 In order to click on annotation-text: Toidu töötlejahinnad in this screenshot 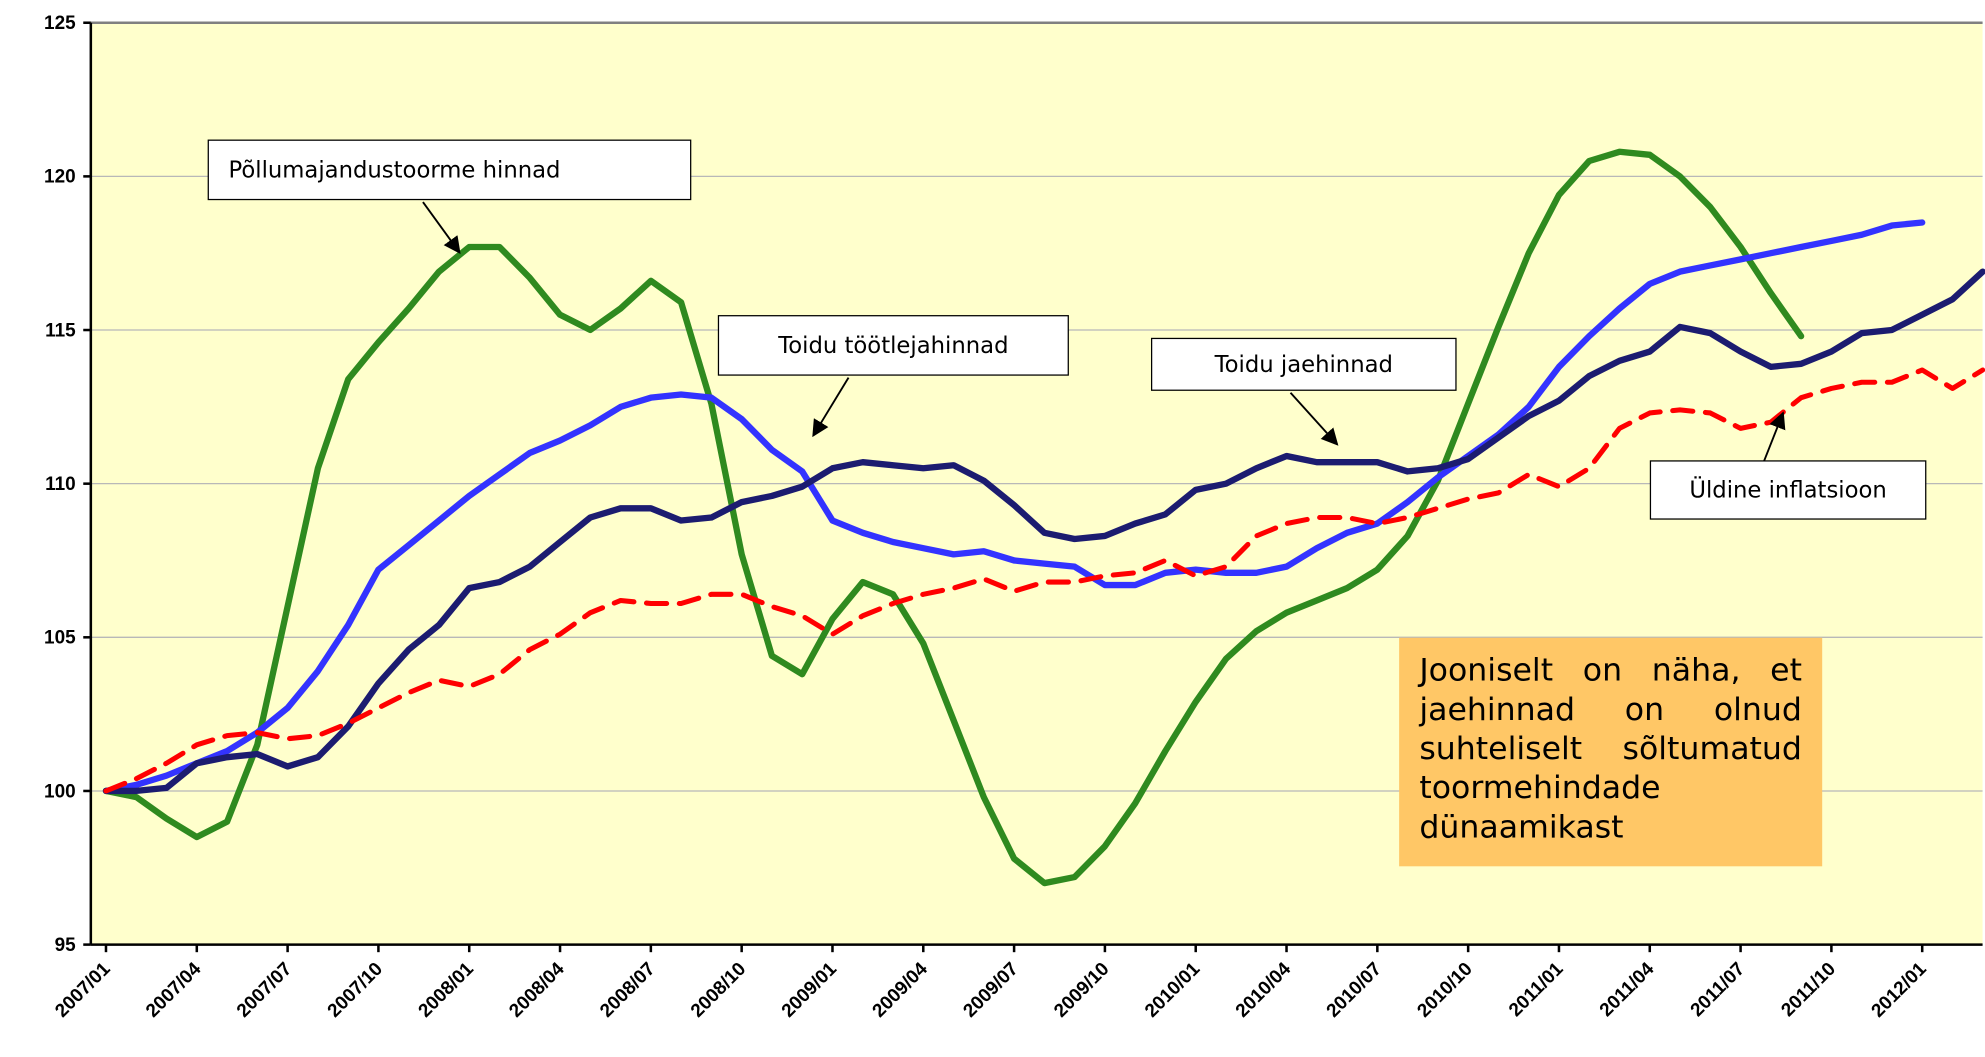, I will do `click(892, 346)`.